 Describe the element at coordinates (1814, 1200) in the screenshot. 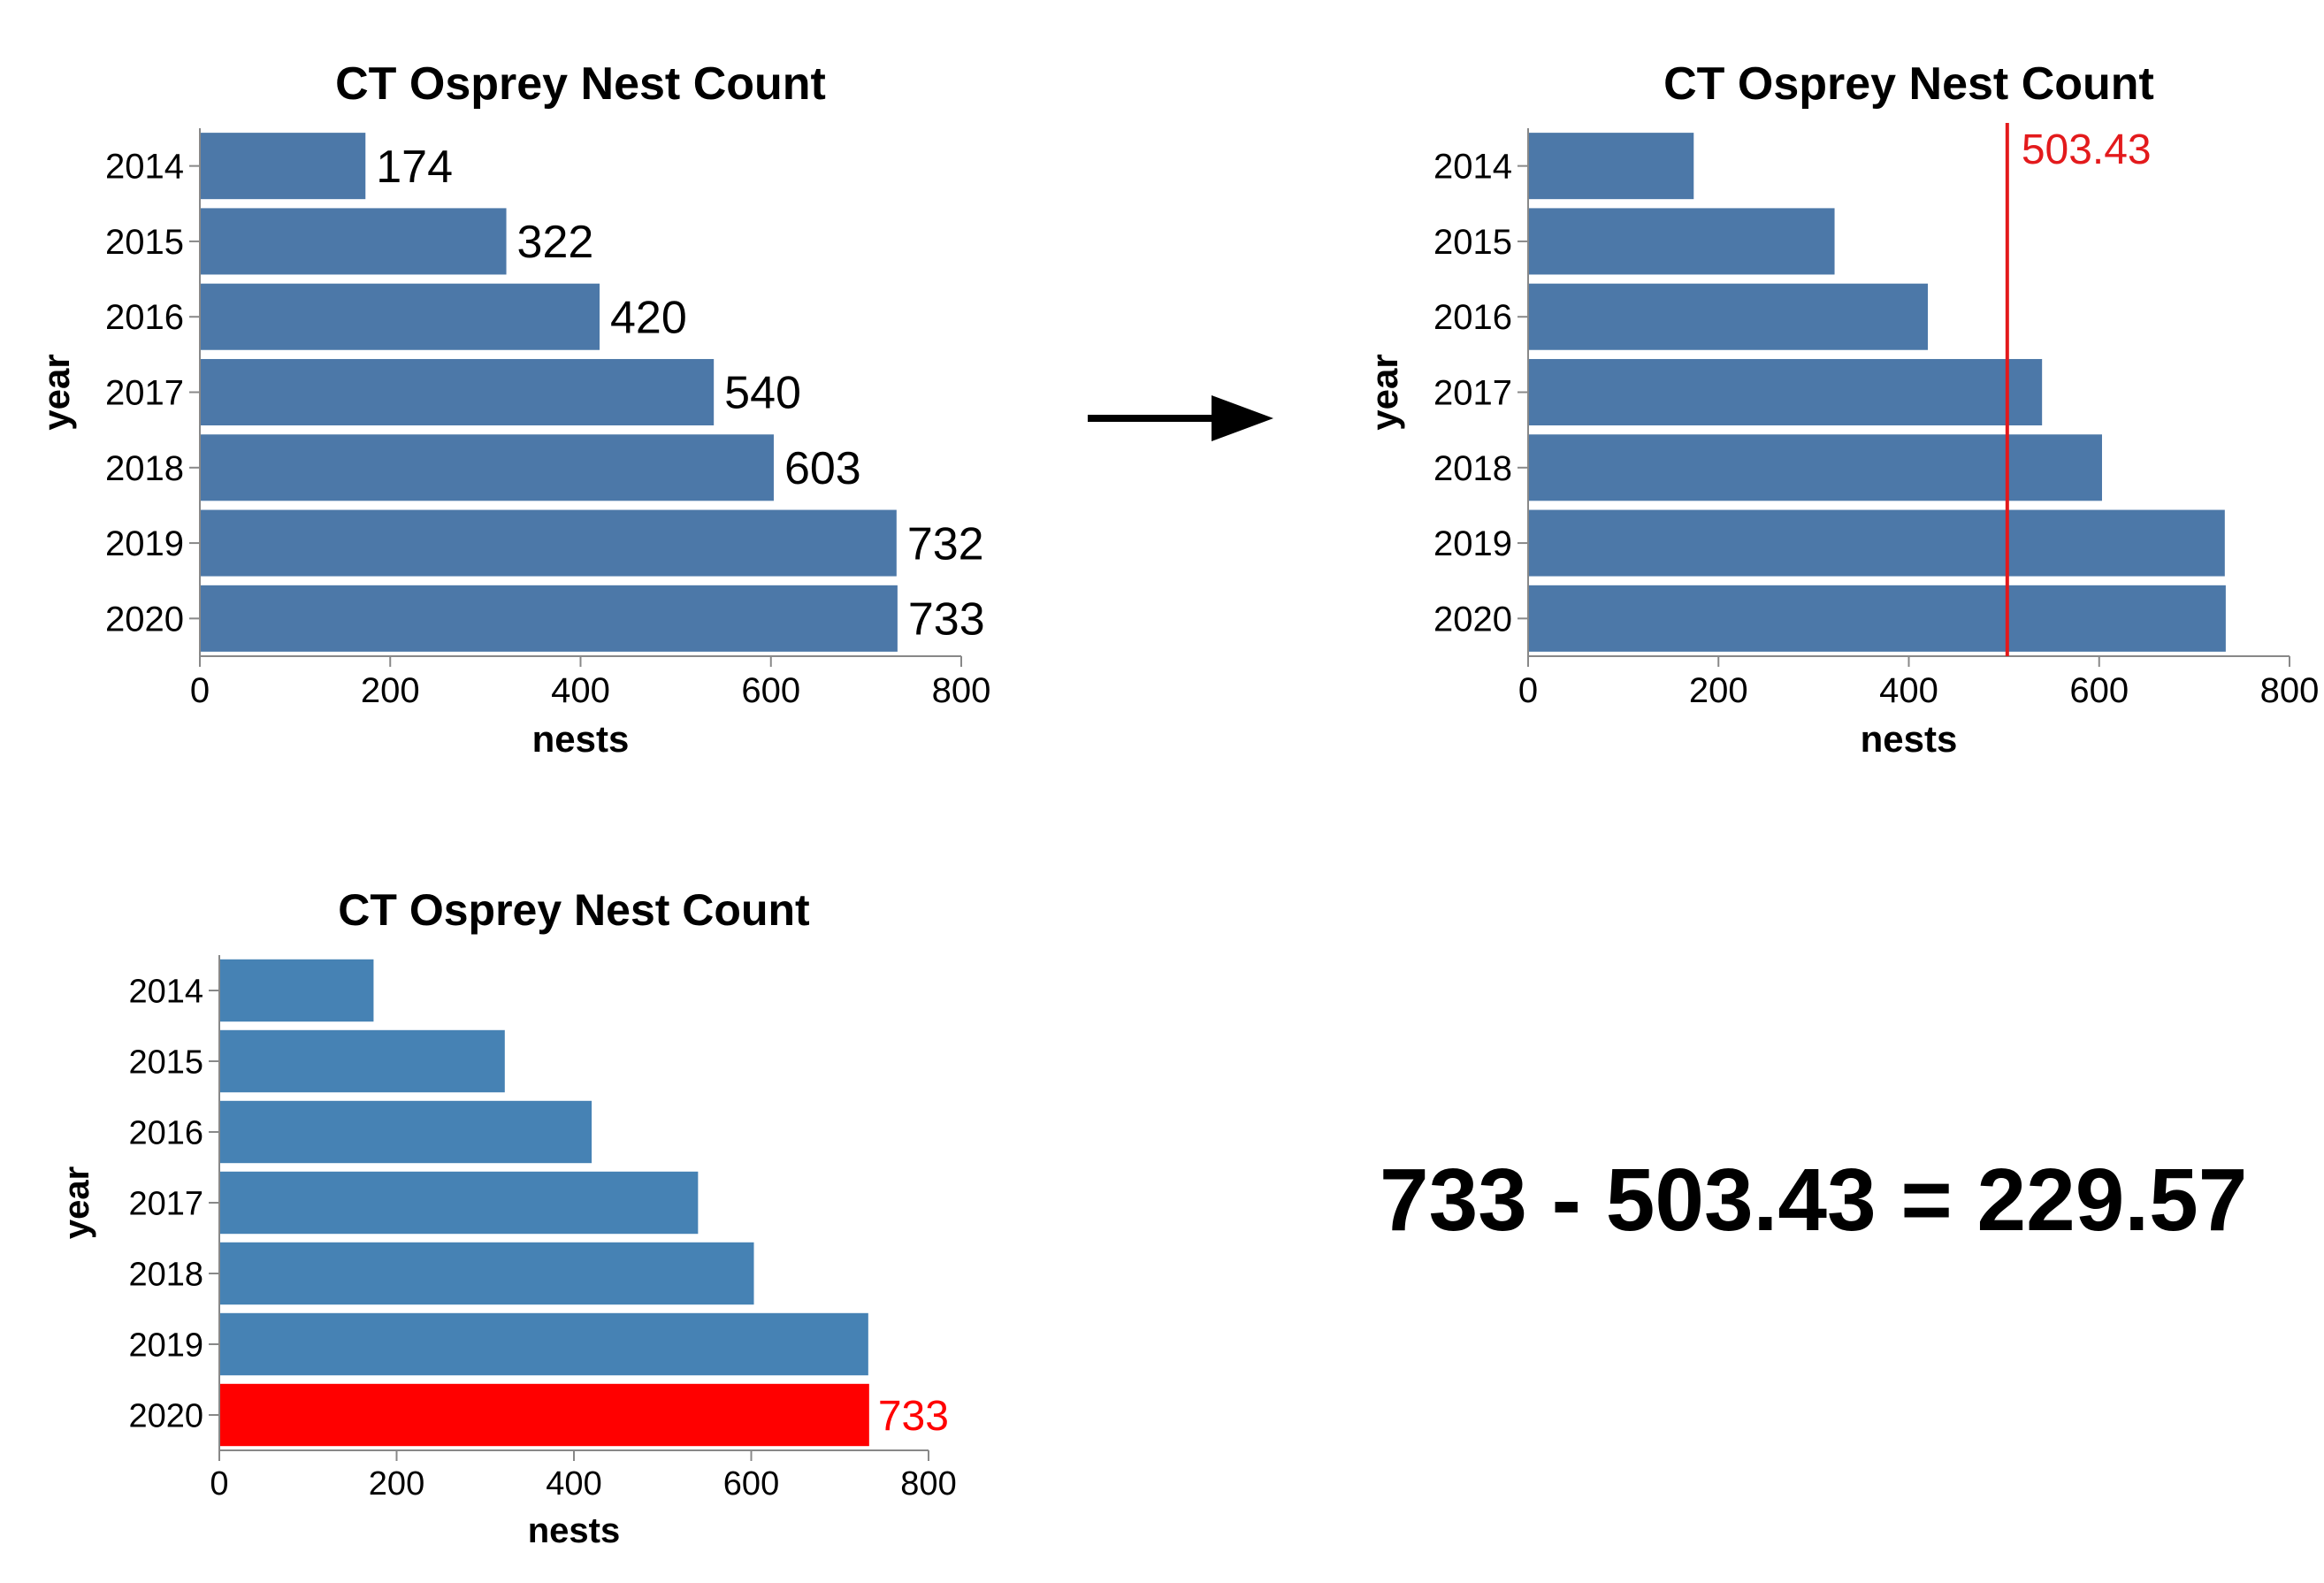

I see `equation-text: 733 - 503.43 = 229.57` at that location.